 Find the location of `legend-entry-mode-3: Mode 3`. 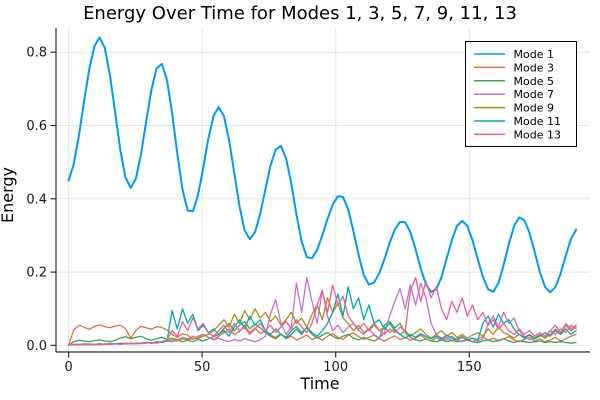

legend-entry-mode-3: Mode 3 is located at coordinates (514, 67).